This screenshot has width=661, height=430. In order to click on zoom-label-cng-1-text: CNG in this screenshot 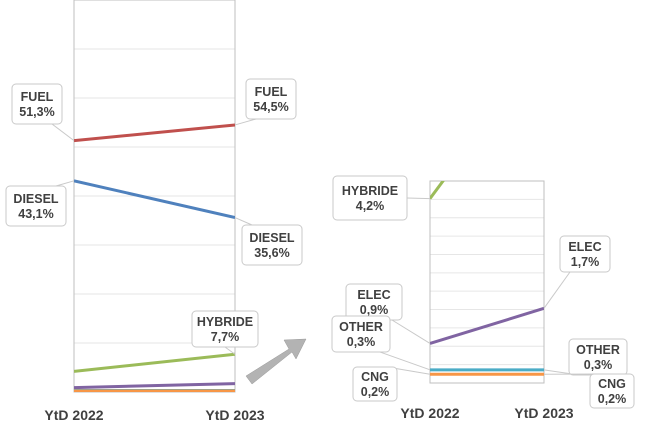, I will do `click(612, 384)`.